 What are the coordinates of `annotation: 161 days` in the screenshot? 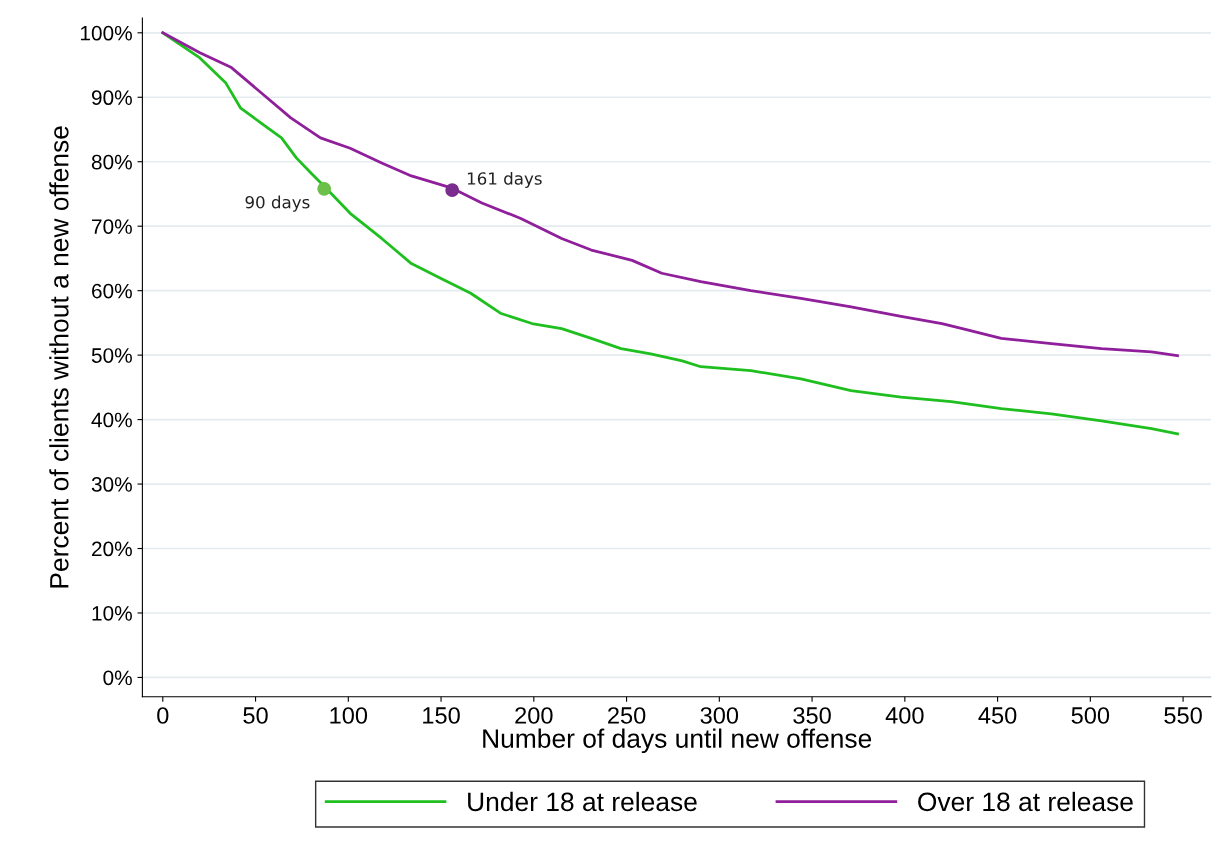 It's located at (504, 180).